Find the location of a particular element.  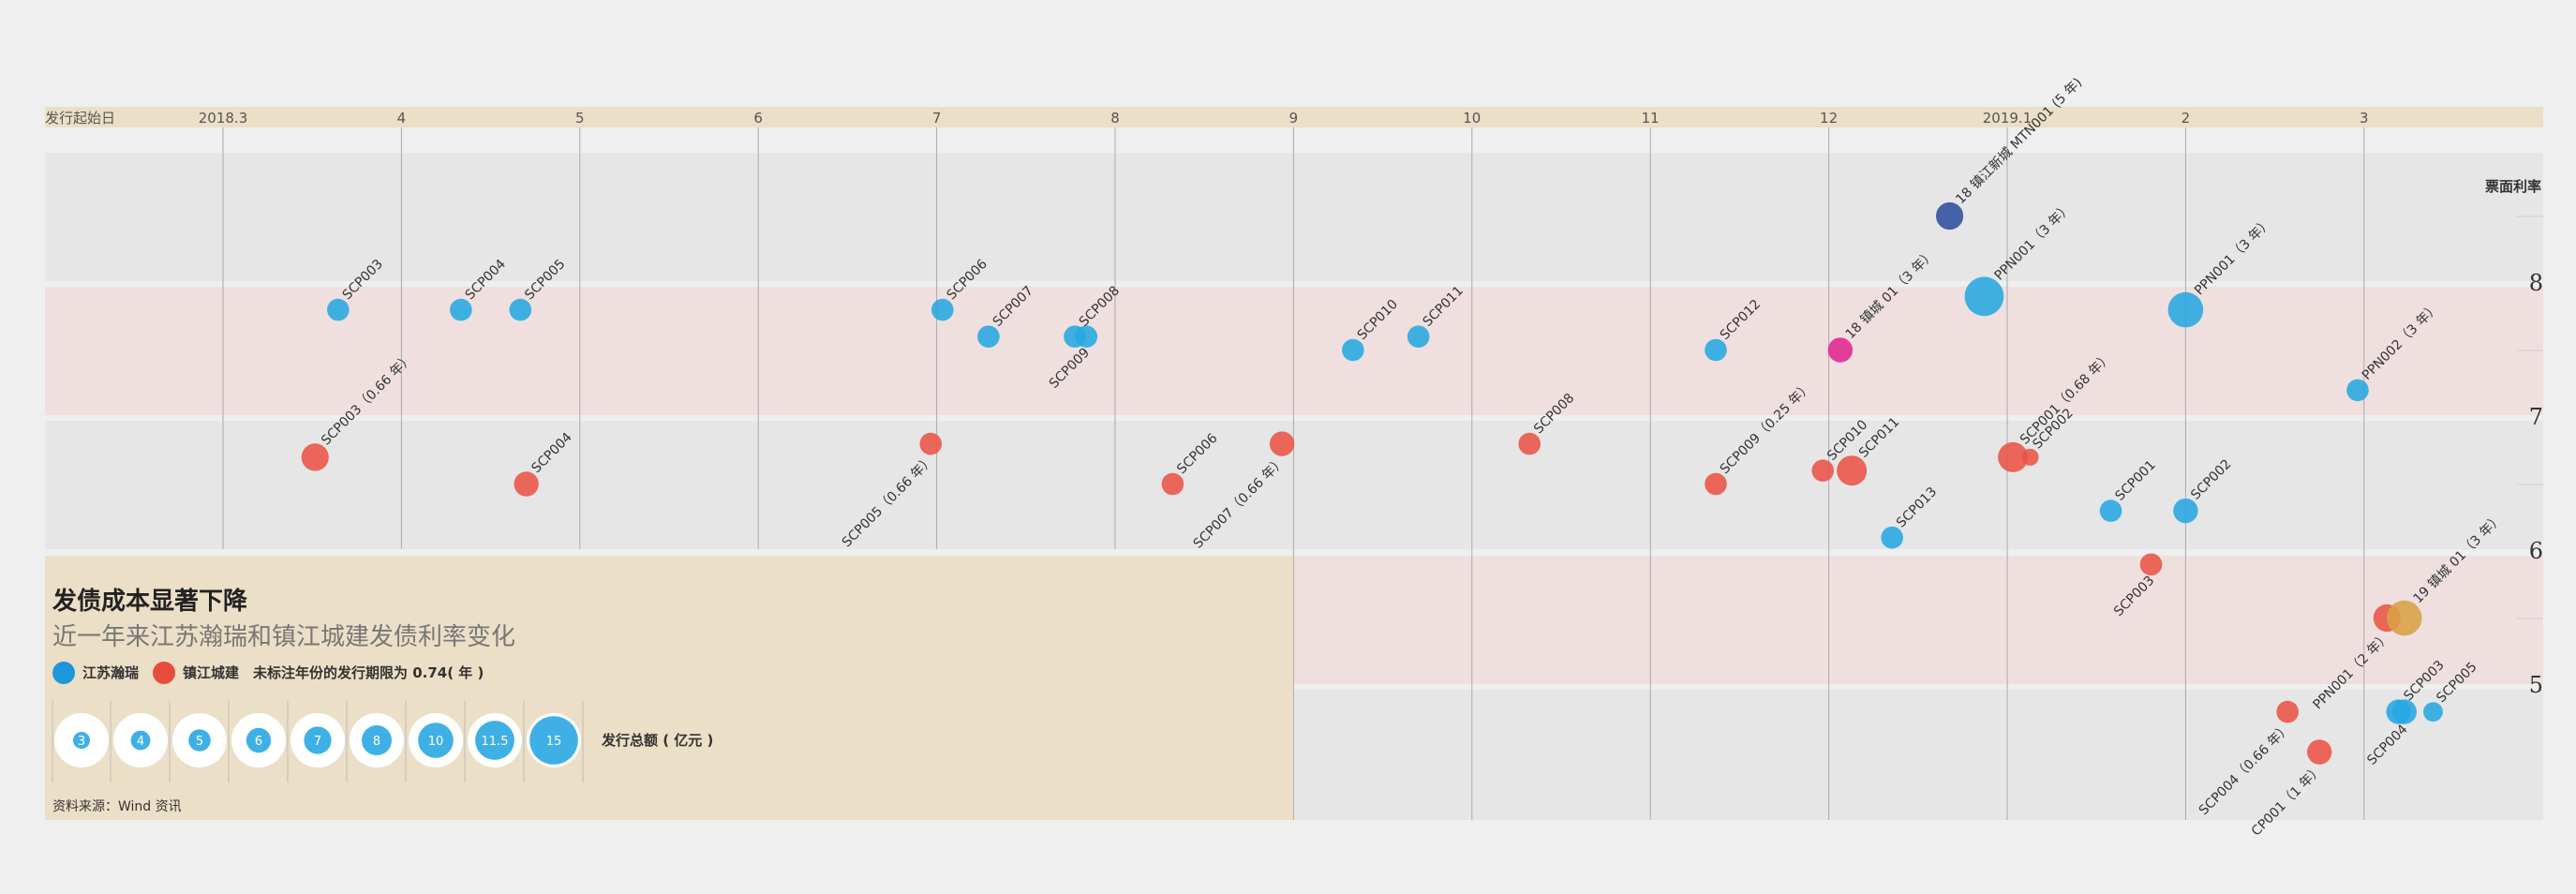

size-legend-value: 11.5 is located at coordinates (495, 742).